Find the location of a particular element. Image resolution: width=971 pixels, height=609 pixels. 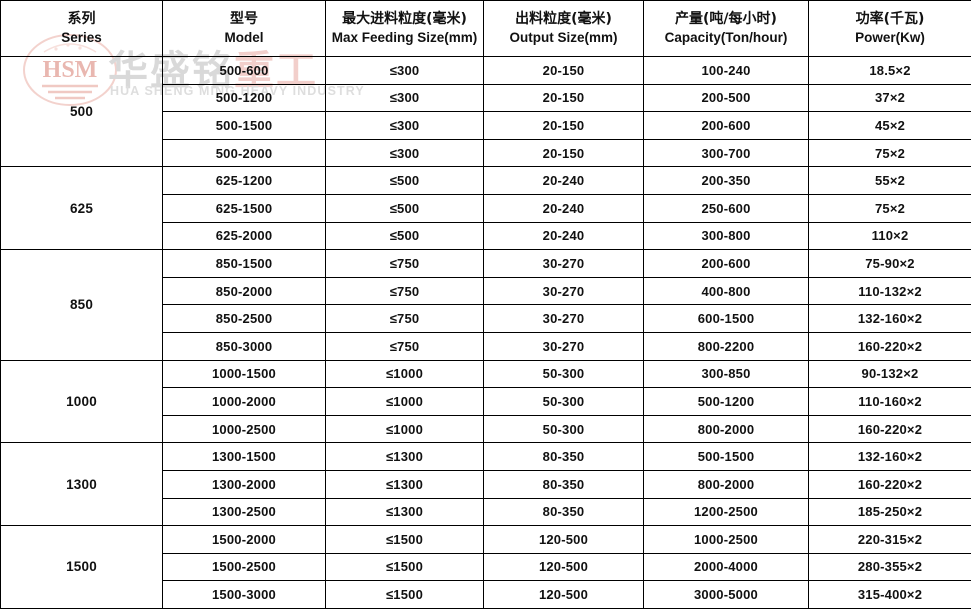

series-cell: 1300 is located at coordinates (82, 484).